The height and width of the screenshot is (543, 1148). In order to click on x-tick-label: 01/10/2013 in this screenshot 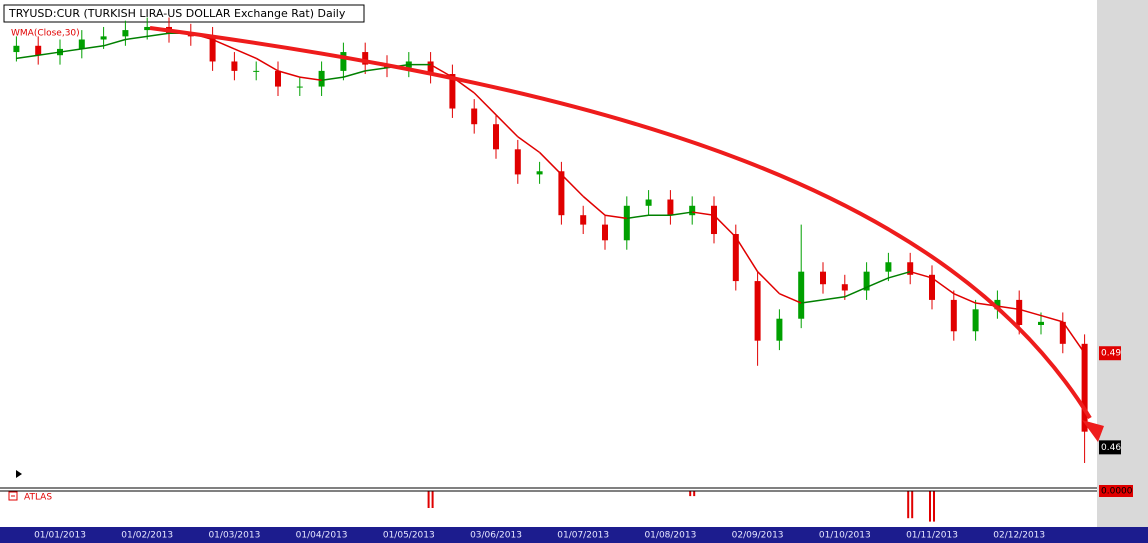, I will do `click(845, 536)`.